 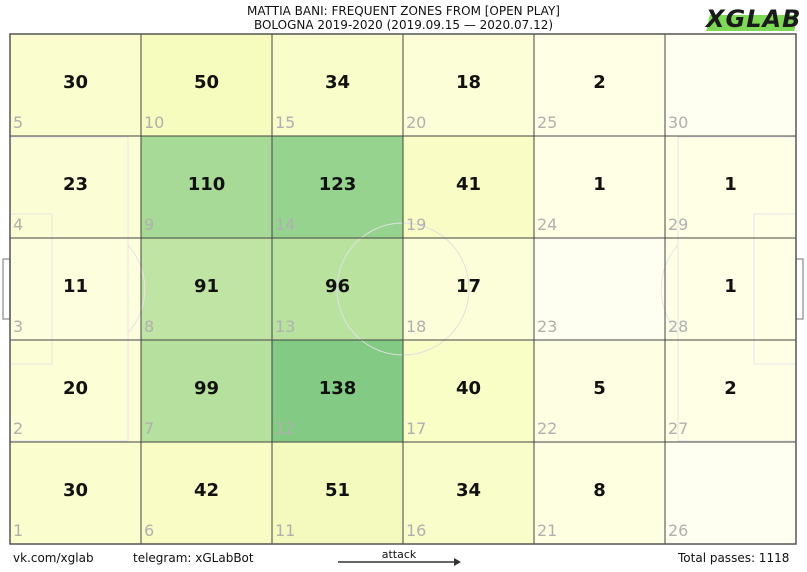 I want to click on attack-arrow-icon, so click(x=399, y=562).